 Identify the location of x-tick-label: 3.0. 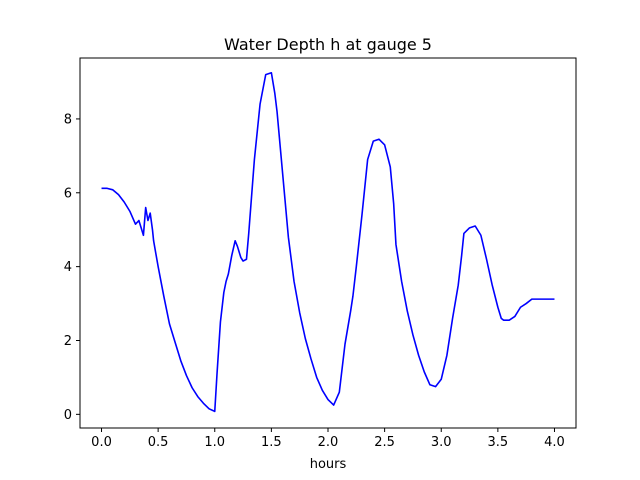
(441, 442).